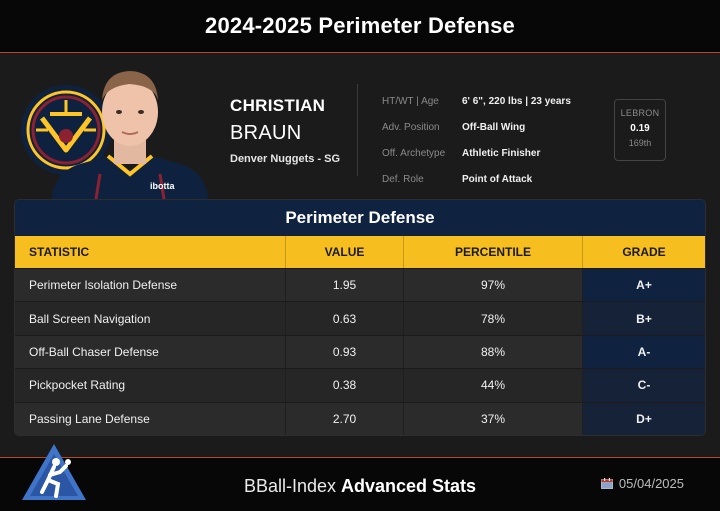 This screenshot has width=720, height=511. What do you see at coordinates (493, 418) in the screenshot?
I see `stat-percentile: 37%` at bounding box center [493, 418].